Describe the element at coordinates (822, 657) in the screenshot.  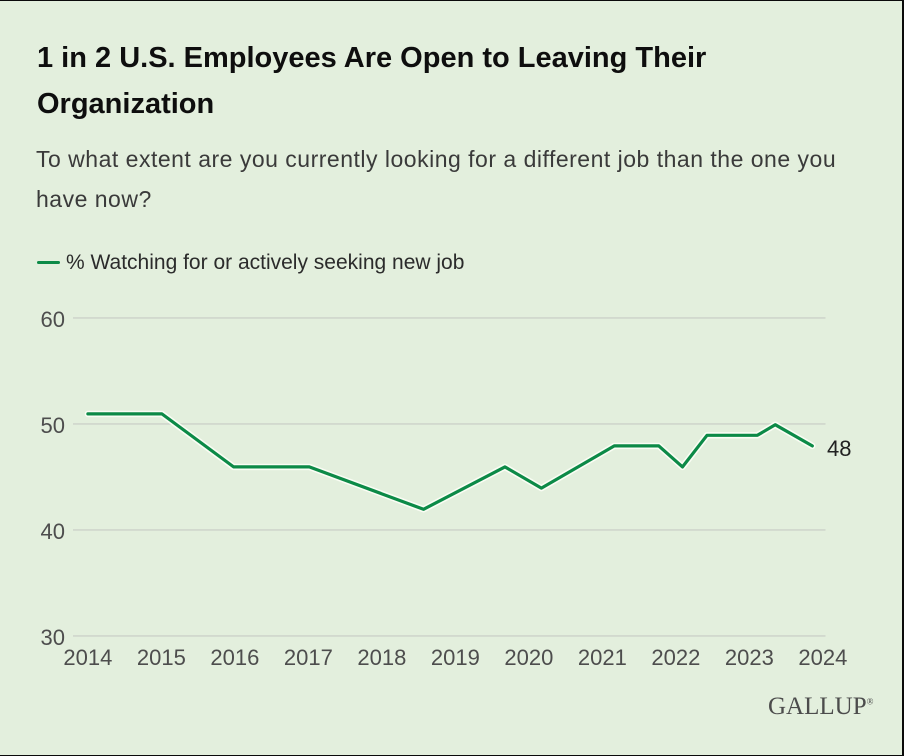
I see `svg-text: 2024` at that location.